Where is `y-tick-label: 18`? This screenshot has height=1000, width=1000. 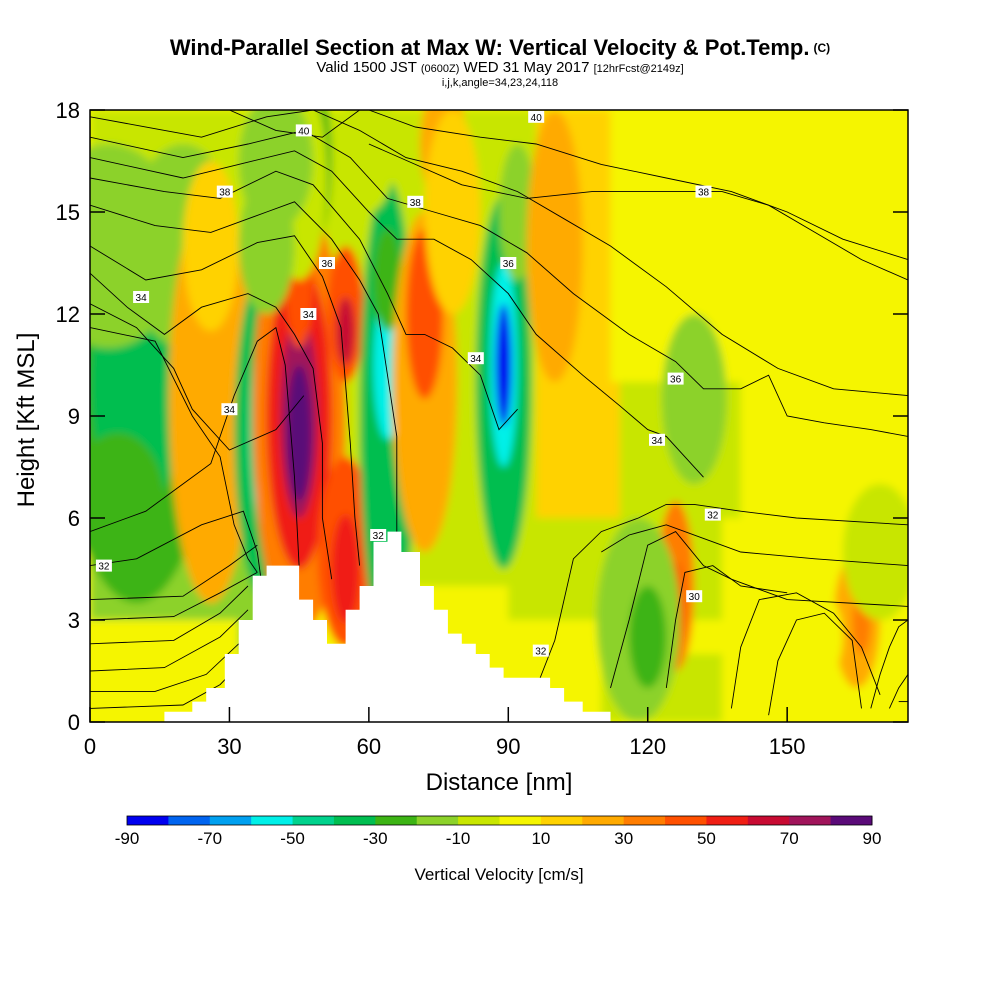 y-tick-label: 18 is located at coordinates (68, 110).